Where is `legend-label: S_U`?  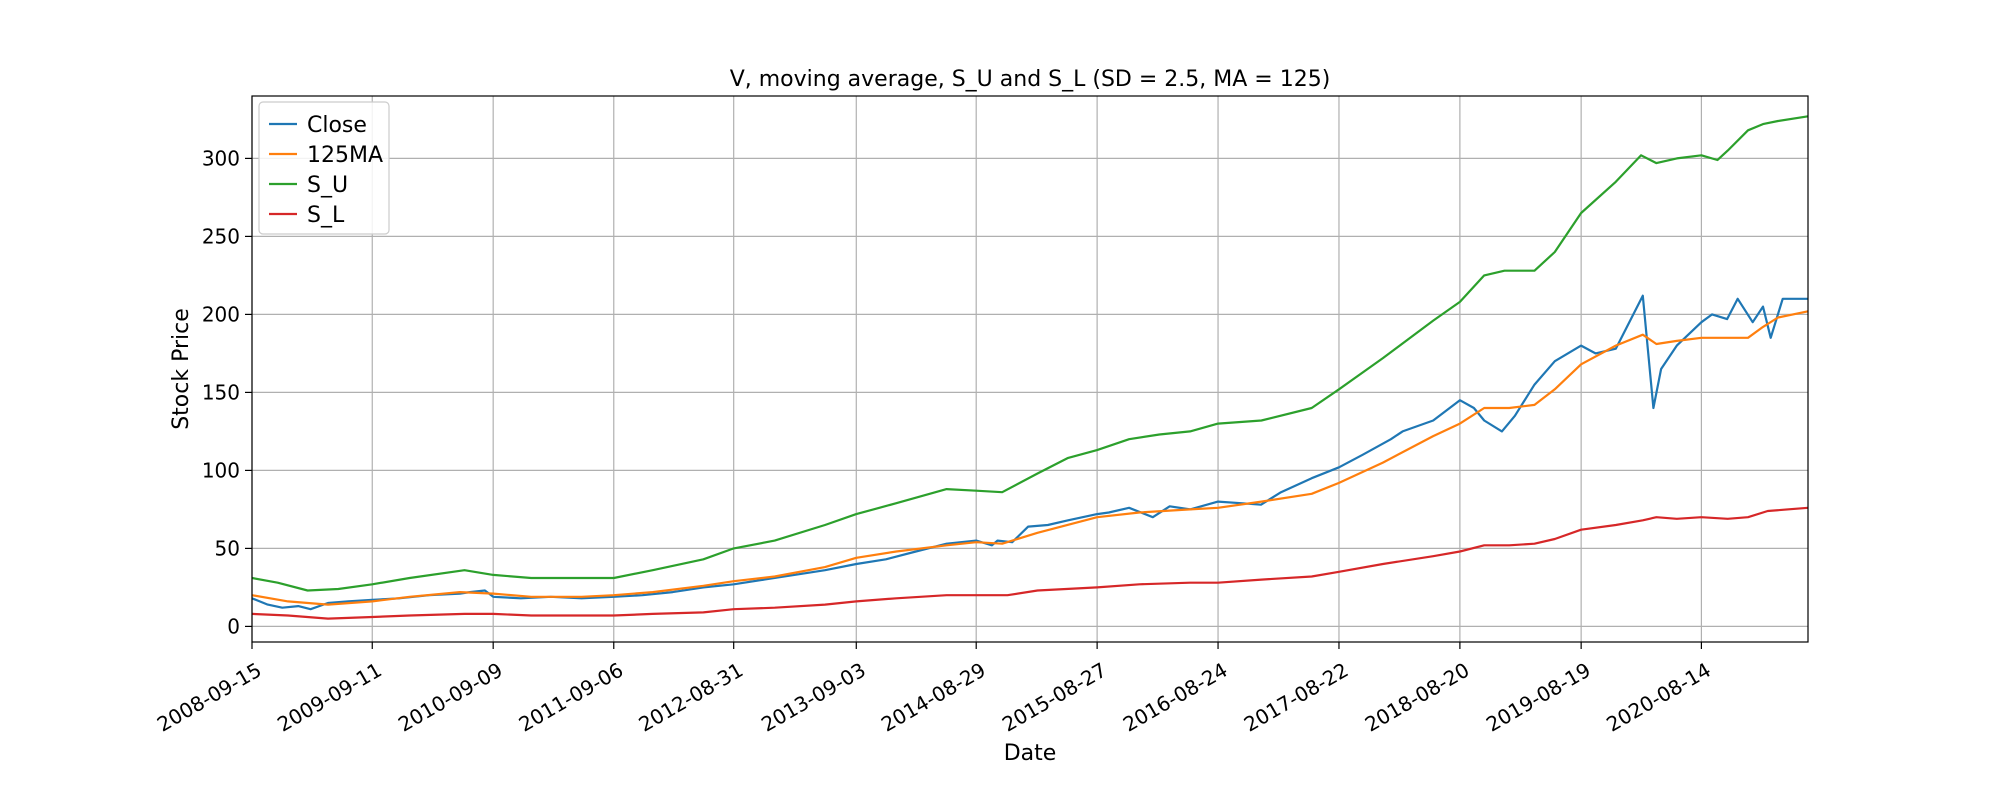 legend-label: S_U is located at coordinates (327, 185).